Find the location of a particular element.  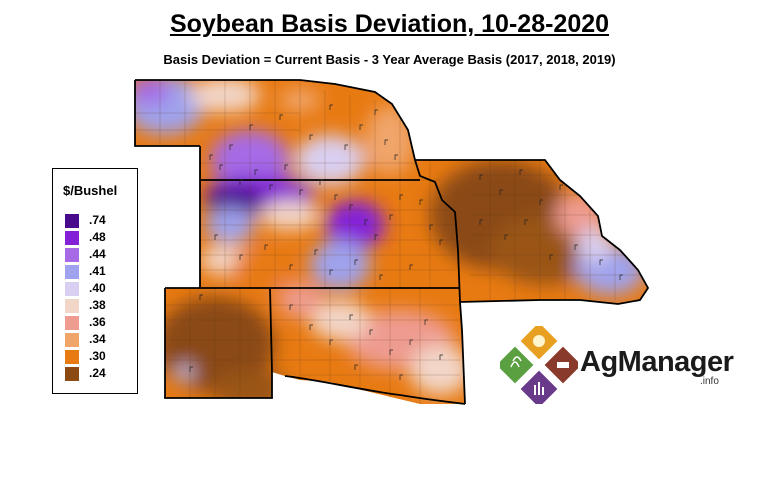

legend-item: .30 is located at coordinates (100, 357).